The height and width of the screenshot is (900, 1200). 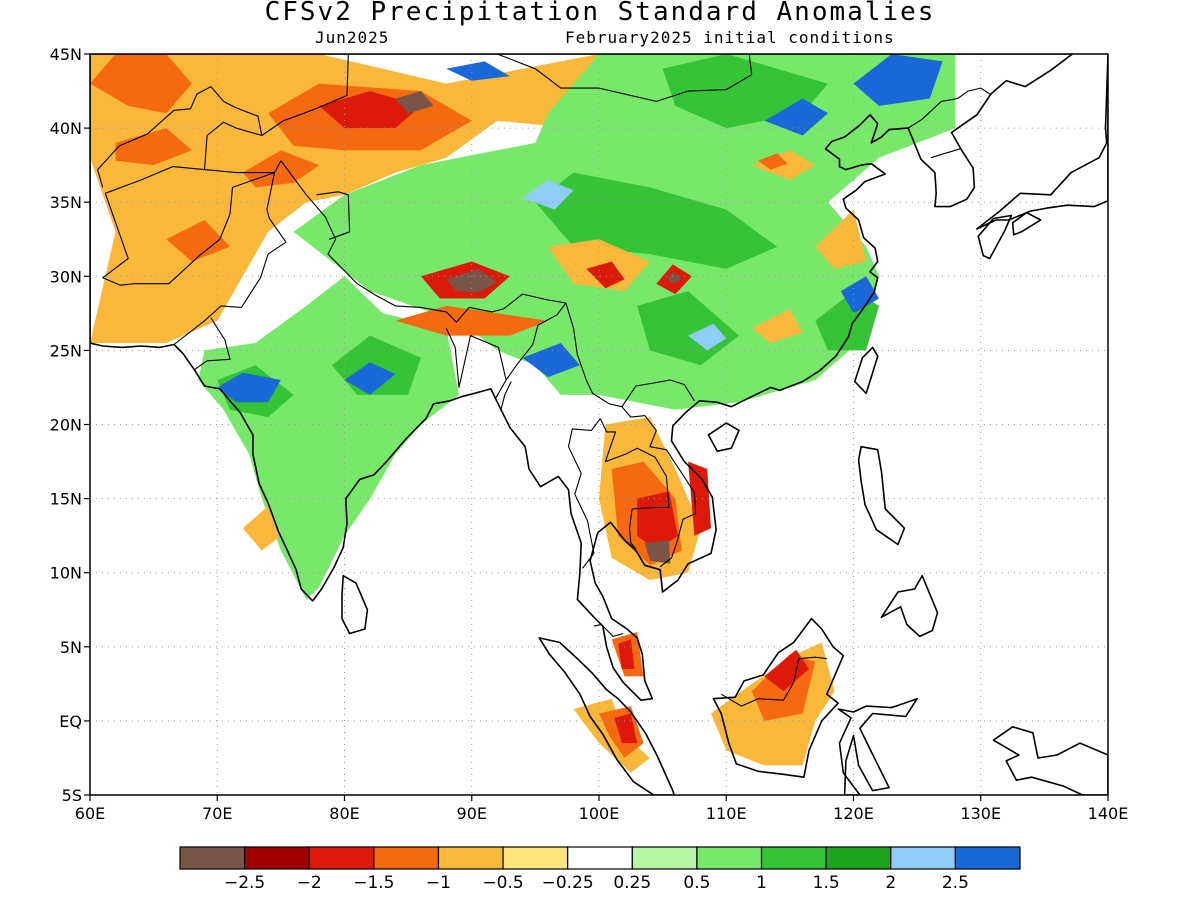 I want to click on colorbar-label: −0.25, so click(x=568, y=883).